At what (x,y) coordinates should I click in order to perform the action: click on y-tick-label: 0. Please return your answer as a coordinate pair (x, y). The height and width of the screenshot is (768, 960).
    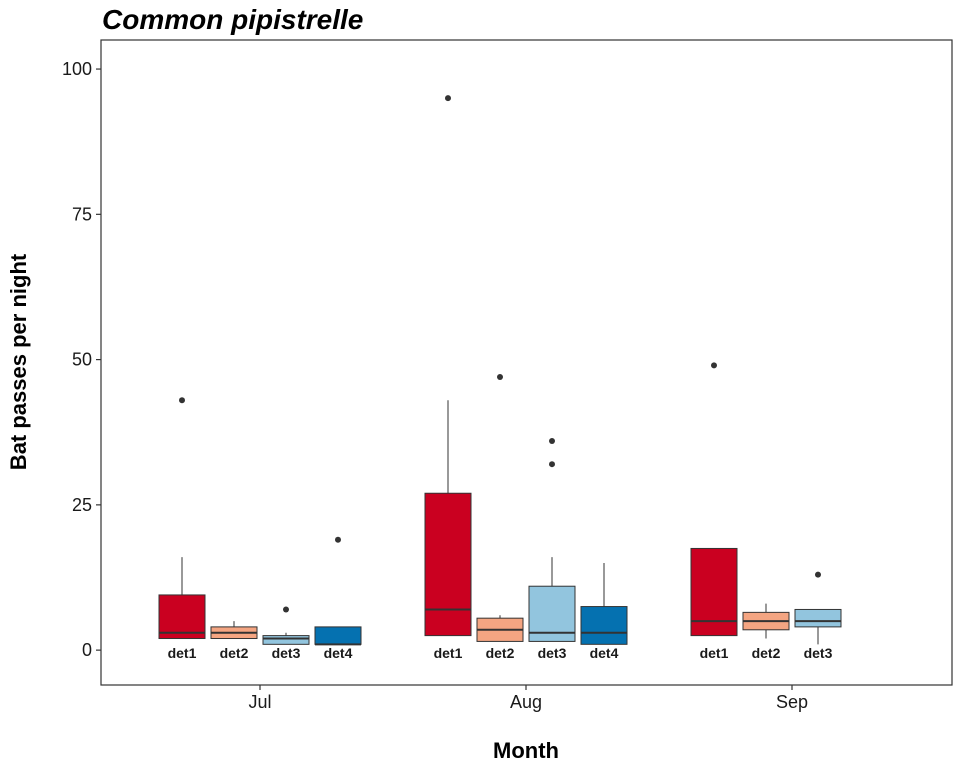
    Looking at the image, I should click on (87, 650).